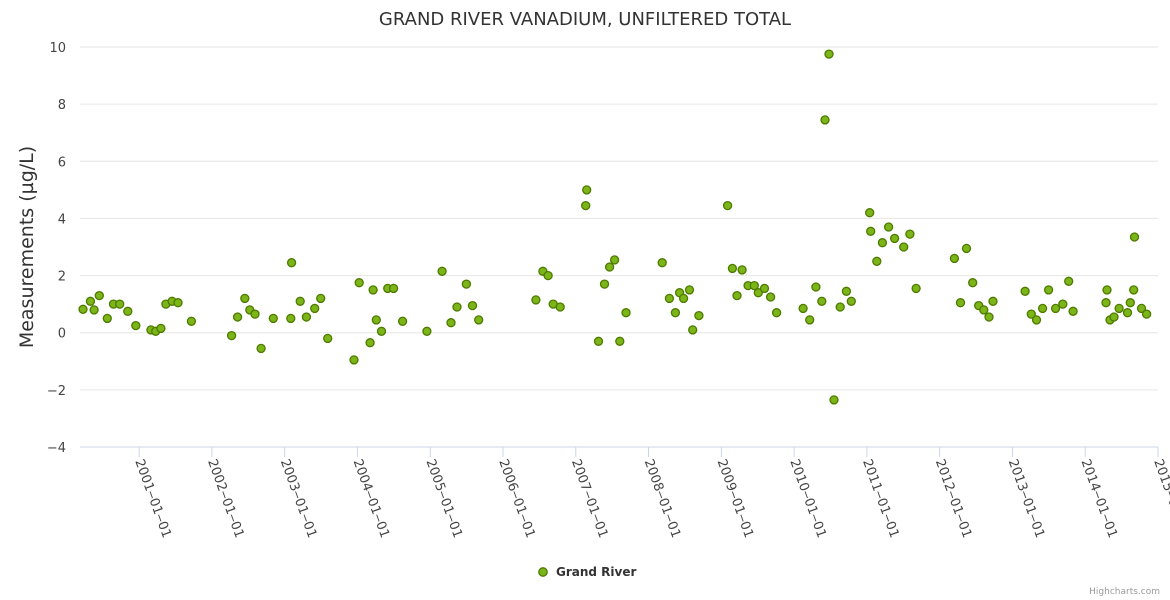  Describe the element at coordinates (596, 572) in the screenshot. I see `legend-item-grand-river: Grand River` at that location.